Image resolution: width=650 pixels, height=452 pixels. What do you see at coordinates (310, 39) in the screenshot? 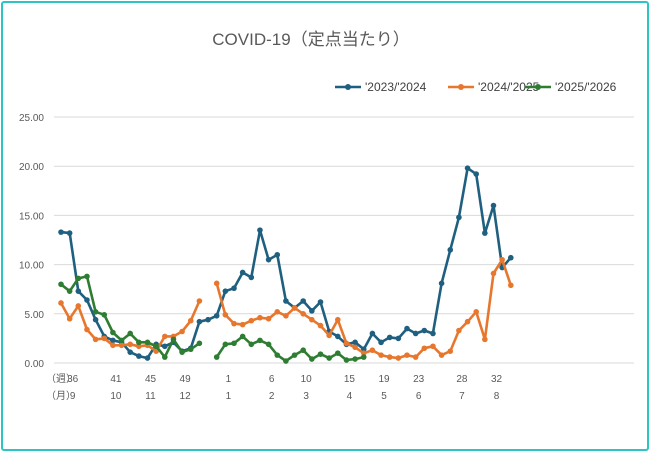
I see `chart-title: COVID-19（定点当たり）` at bounding box center [310, 39].